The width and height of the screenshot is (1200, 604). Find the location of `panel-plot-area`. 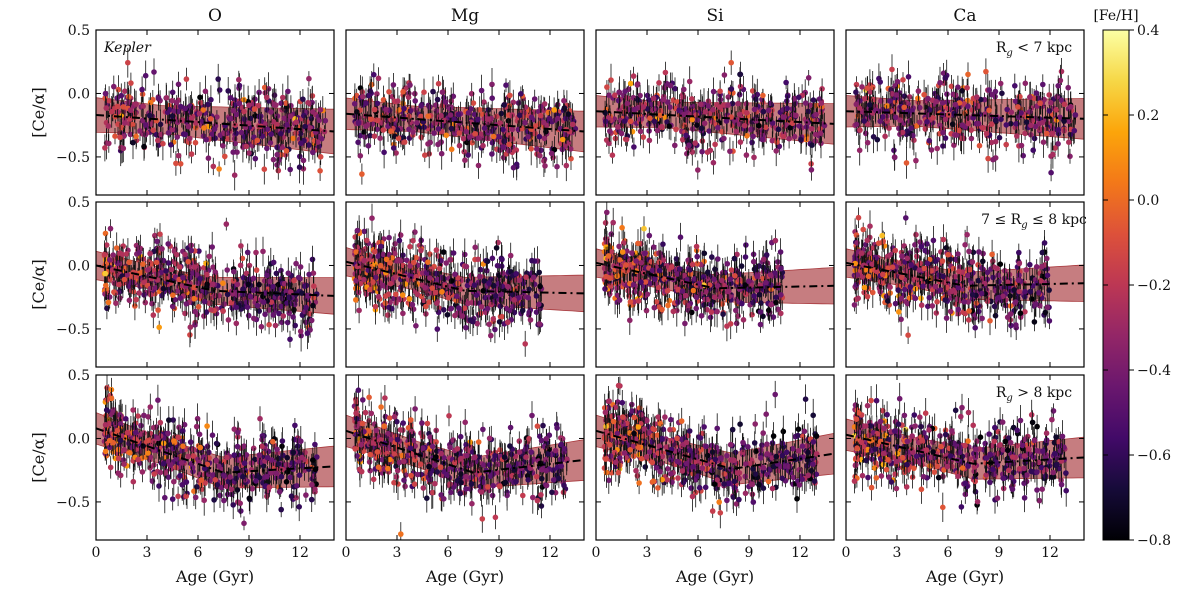

panel-plot-area is located at coordinates (465, 280).